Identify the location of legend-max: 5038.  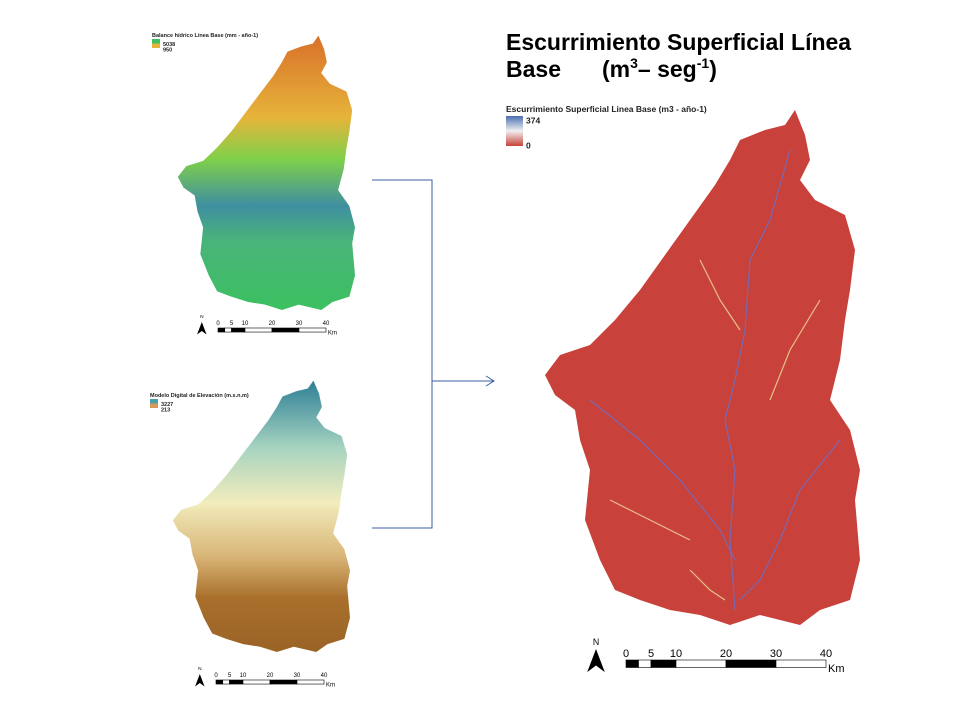
(169, 45).